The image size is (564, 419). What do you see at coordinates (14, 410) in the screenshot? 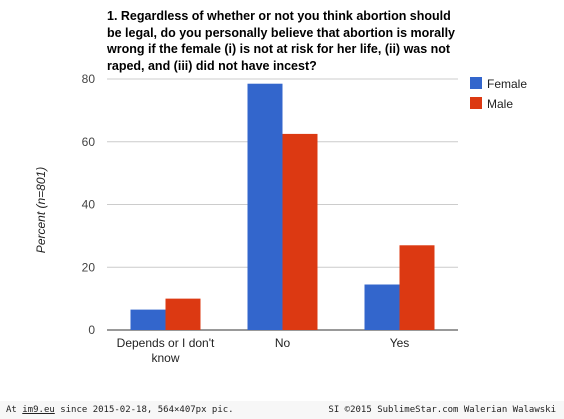
I see `footer-prefix: At` at bounding box center [14, 410].